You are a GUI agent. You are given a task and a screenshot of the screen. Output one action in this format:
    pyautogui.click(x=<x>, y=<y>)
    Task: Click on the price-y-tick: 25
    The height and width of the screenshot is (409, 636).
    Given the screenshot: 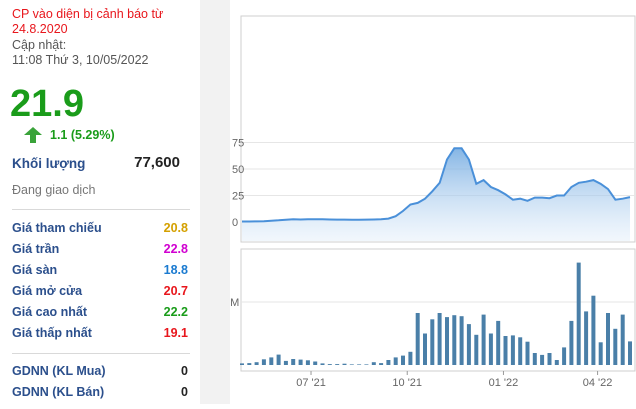 What is the action you would take?
    pyautogui.click(x=238, y=197)
    